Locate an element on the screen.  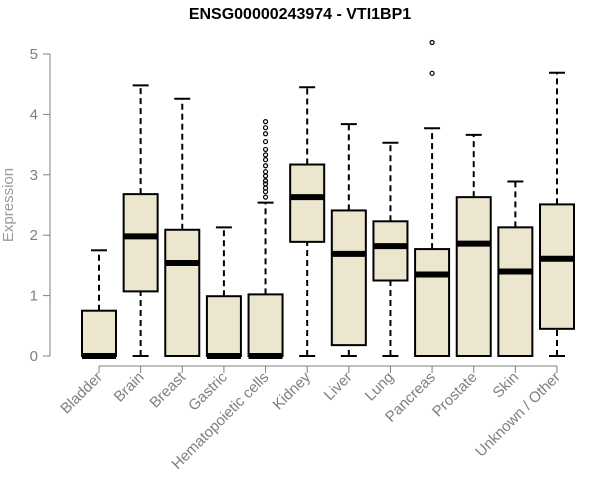
x-tick-label-kidney: Kidney is located at coordinates (292, 390).